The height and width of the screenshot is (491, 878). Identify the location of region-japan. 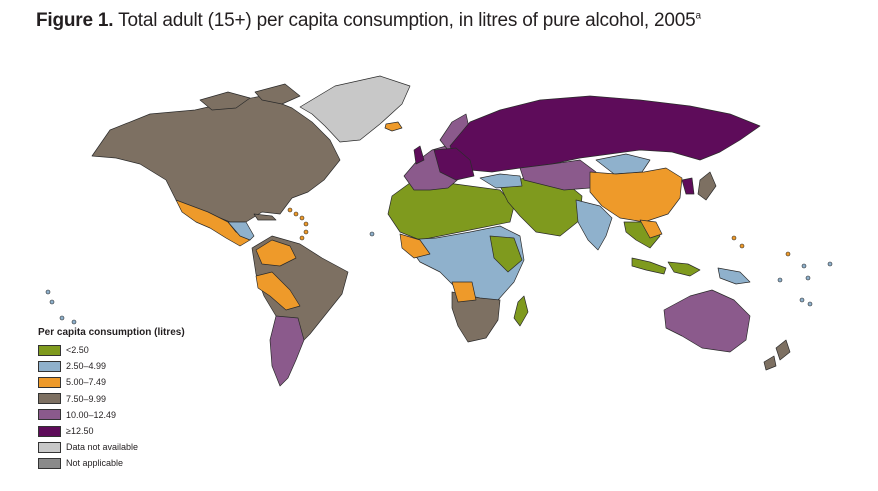
(707, 186).